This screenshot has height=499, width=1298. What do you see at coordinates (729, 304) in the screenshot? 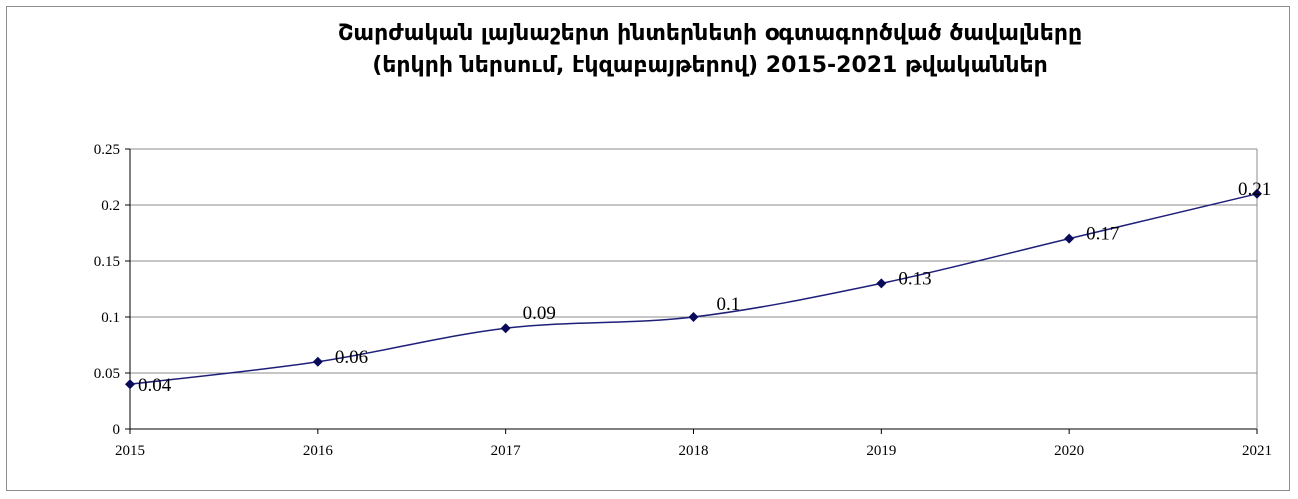
I see `data-label: 0.1` at bounding box center [729, 304].